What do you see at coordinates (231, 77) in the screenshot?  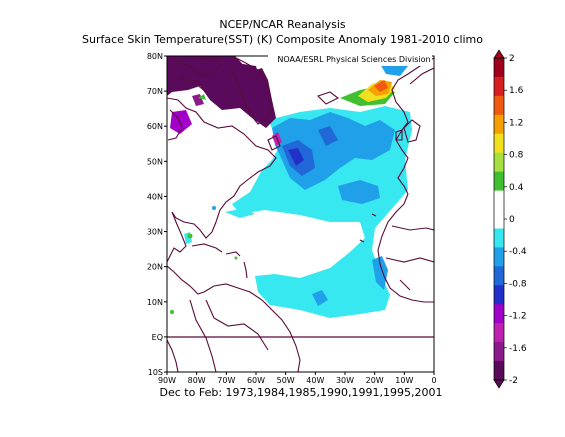 I see `anomaly-dark-purple-north` at bounding box center [231, 77].